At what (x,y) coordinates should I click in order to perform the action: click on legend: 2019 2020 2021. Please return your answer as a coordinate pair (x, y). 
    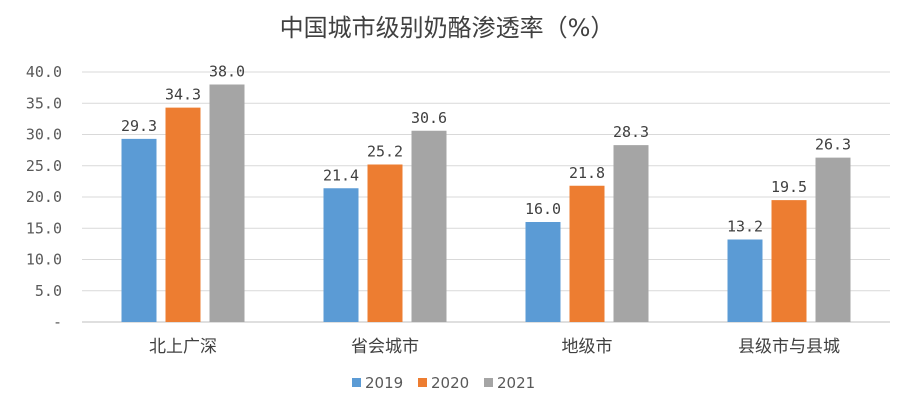
    Looking at the image, I should click on (443, 383).